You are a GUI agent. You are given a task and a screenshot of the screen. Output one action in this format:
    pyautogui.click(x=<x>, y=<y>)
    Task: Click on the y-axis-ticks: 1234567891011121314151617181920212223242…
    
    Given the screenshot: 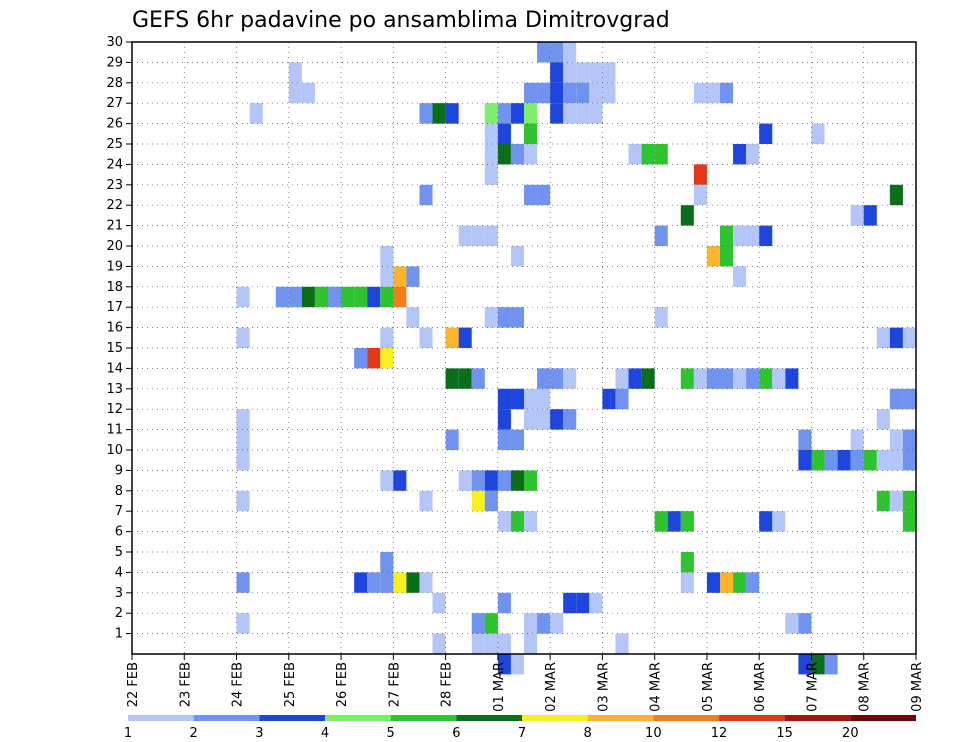 What is the action you would take?
    pyautogui.click(x=119, y=338)
    